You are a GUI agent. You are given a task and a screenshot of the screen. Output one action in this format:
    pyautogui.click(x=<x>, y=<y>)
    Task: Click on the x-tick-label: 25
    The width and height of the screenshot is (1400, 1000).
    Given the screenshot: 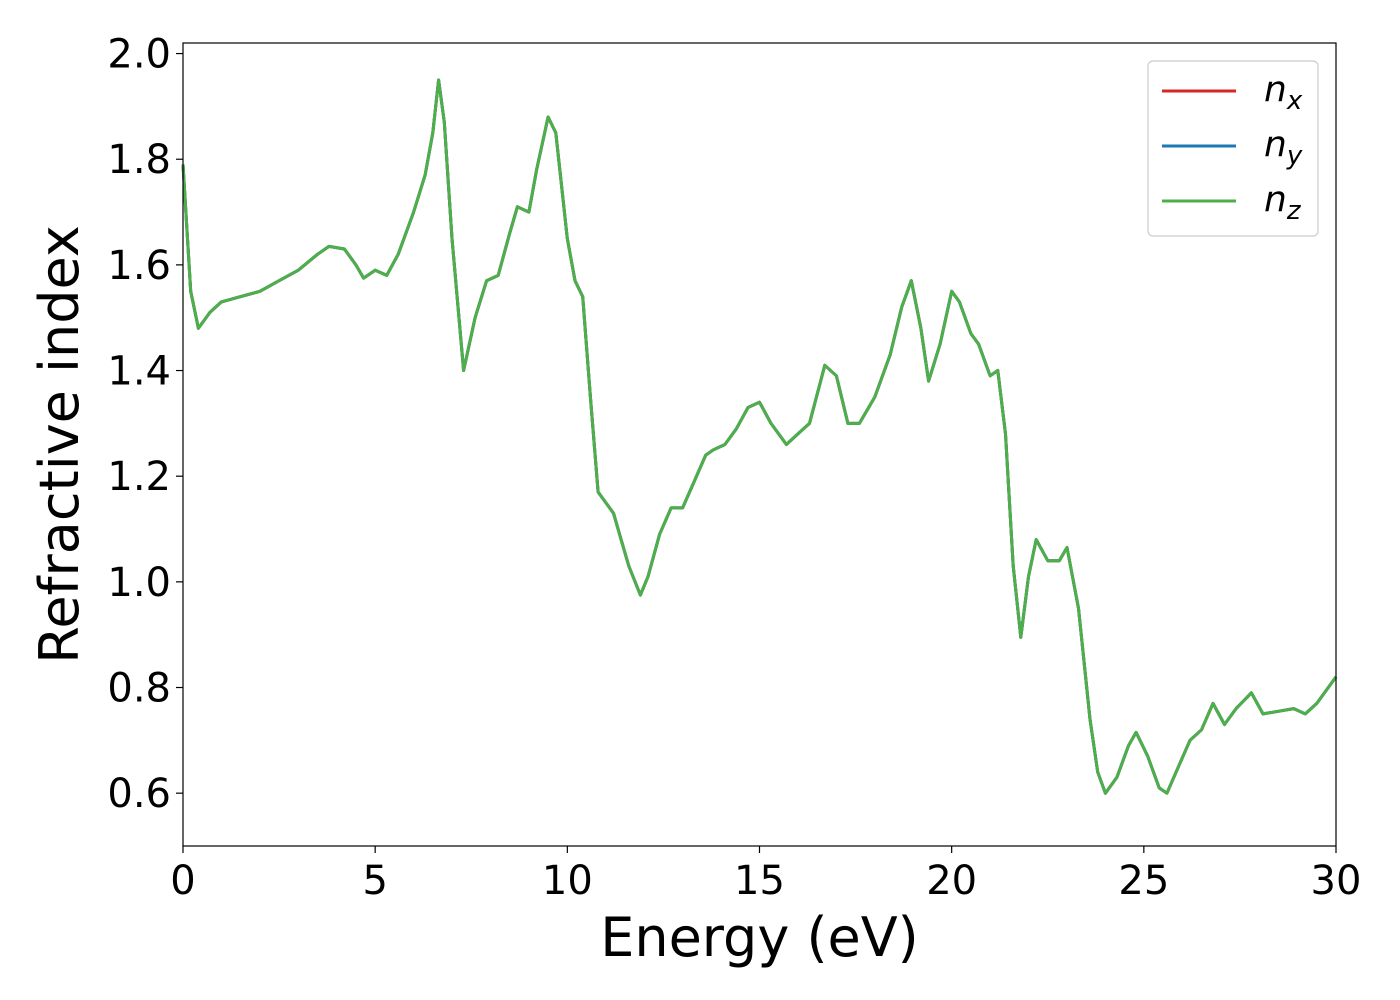 What is the action you would take?
    pyautogui.click(x=1143, y=881)
    